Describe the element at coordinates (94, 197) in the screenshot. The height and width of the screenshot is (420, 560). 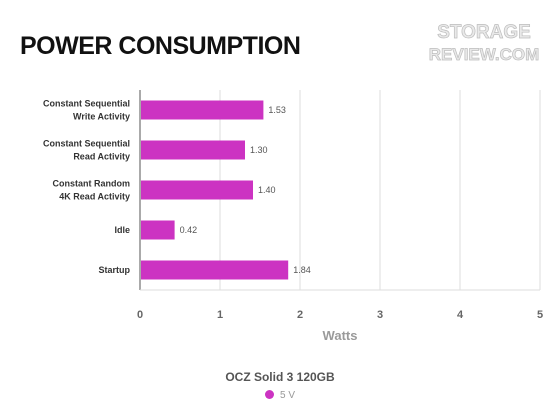
I see `category-label: 4K Read Activity` at that location.